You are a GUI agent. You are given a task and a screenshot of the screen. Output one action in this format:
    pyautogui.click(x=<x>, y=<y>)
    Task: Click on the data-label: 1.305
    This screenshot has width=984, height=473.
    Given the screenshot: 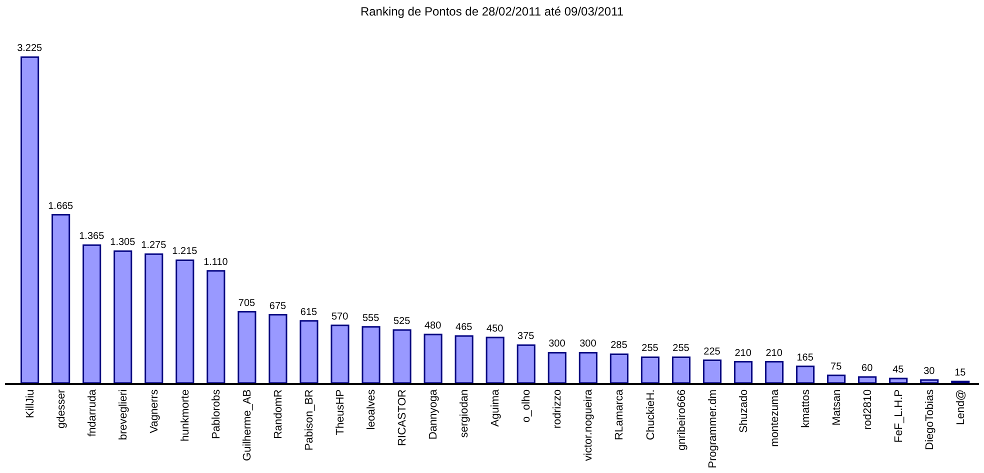 What is the action you would take?
    pyautogui.click(x=123, y=242)
    